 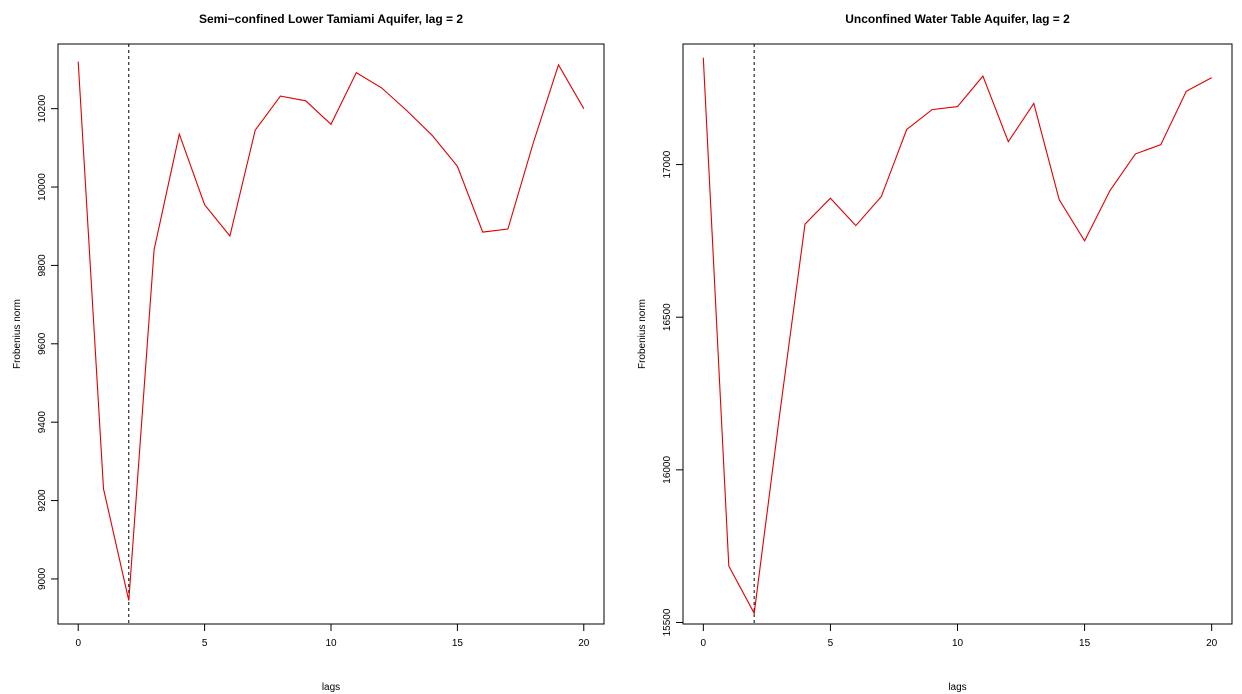 I want to click on y-tick-label: 9000, so click(x=42, y=578).